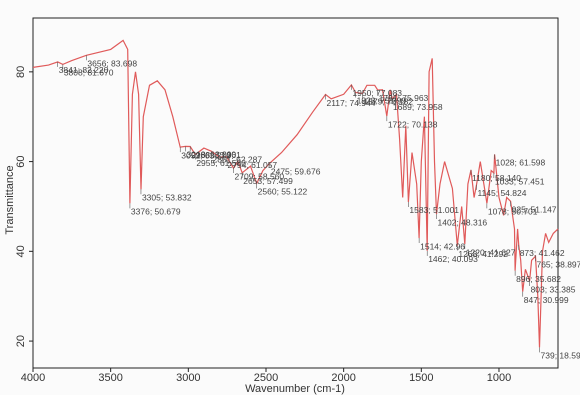  I want to click on y-tick-label: 80, so click(21, 72).